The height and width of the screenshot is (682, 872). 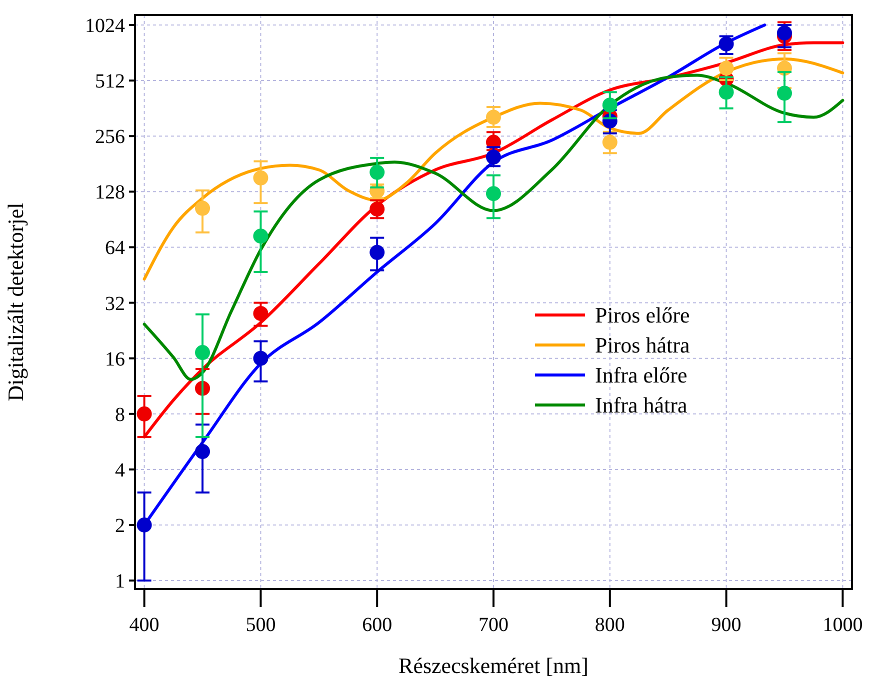 I want to click on legend-label: Piros előre, so click(x=642, y=315).